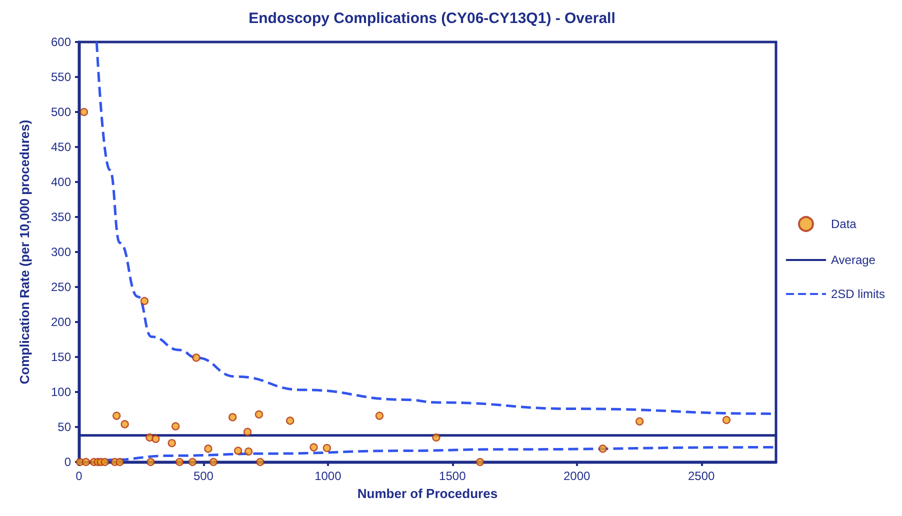 The width and height of the screenshot is (902, 516). Describe the element at coordinates (61, 182) in the screenshot. I see `y-tick-label: 400` at that location.